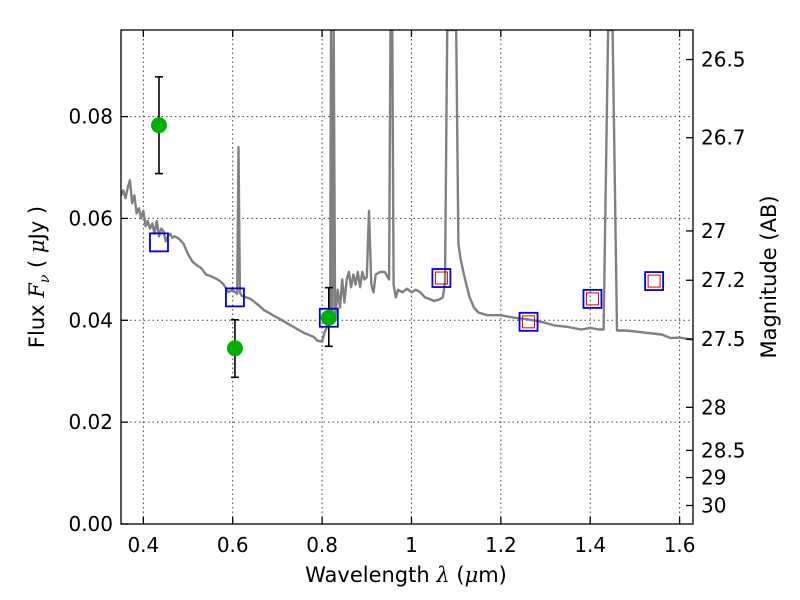 The width and height of the screenshot is (800, 600). Describe the element at coordinates (713, 478) in the screenshot. I see `y2-tick-label: 29` at that location.